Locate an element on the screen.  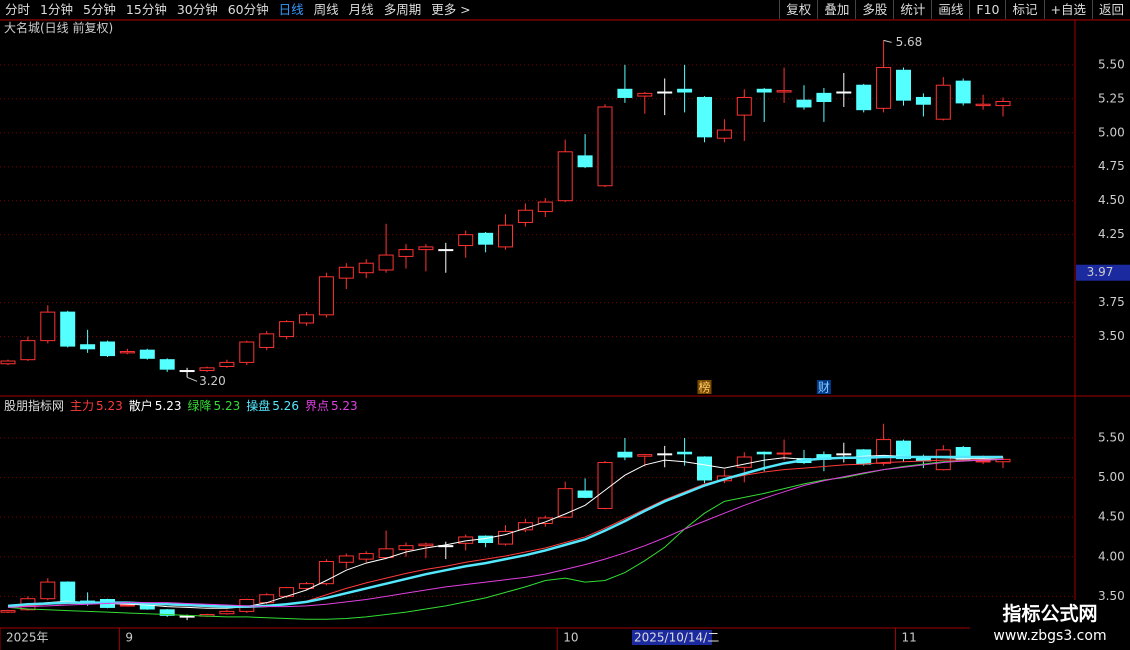
cursor-price-box is located at coordinates (1103, 272).